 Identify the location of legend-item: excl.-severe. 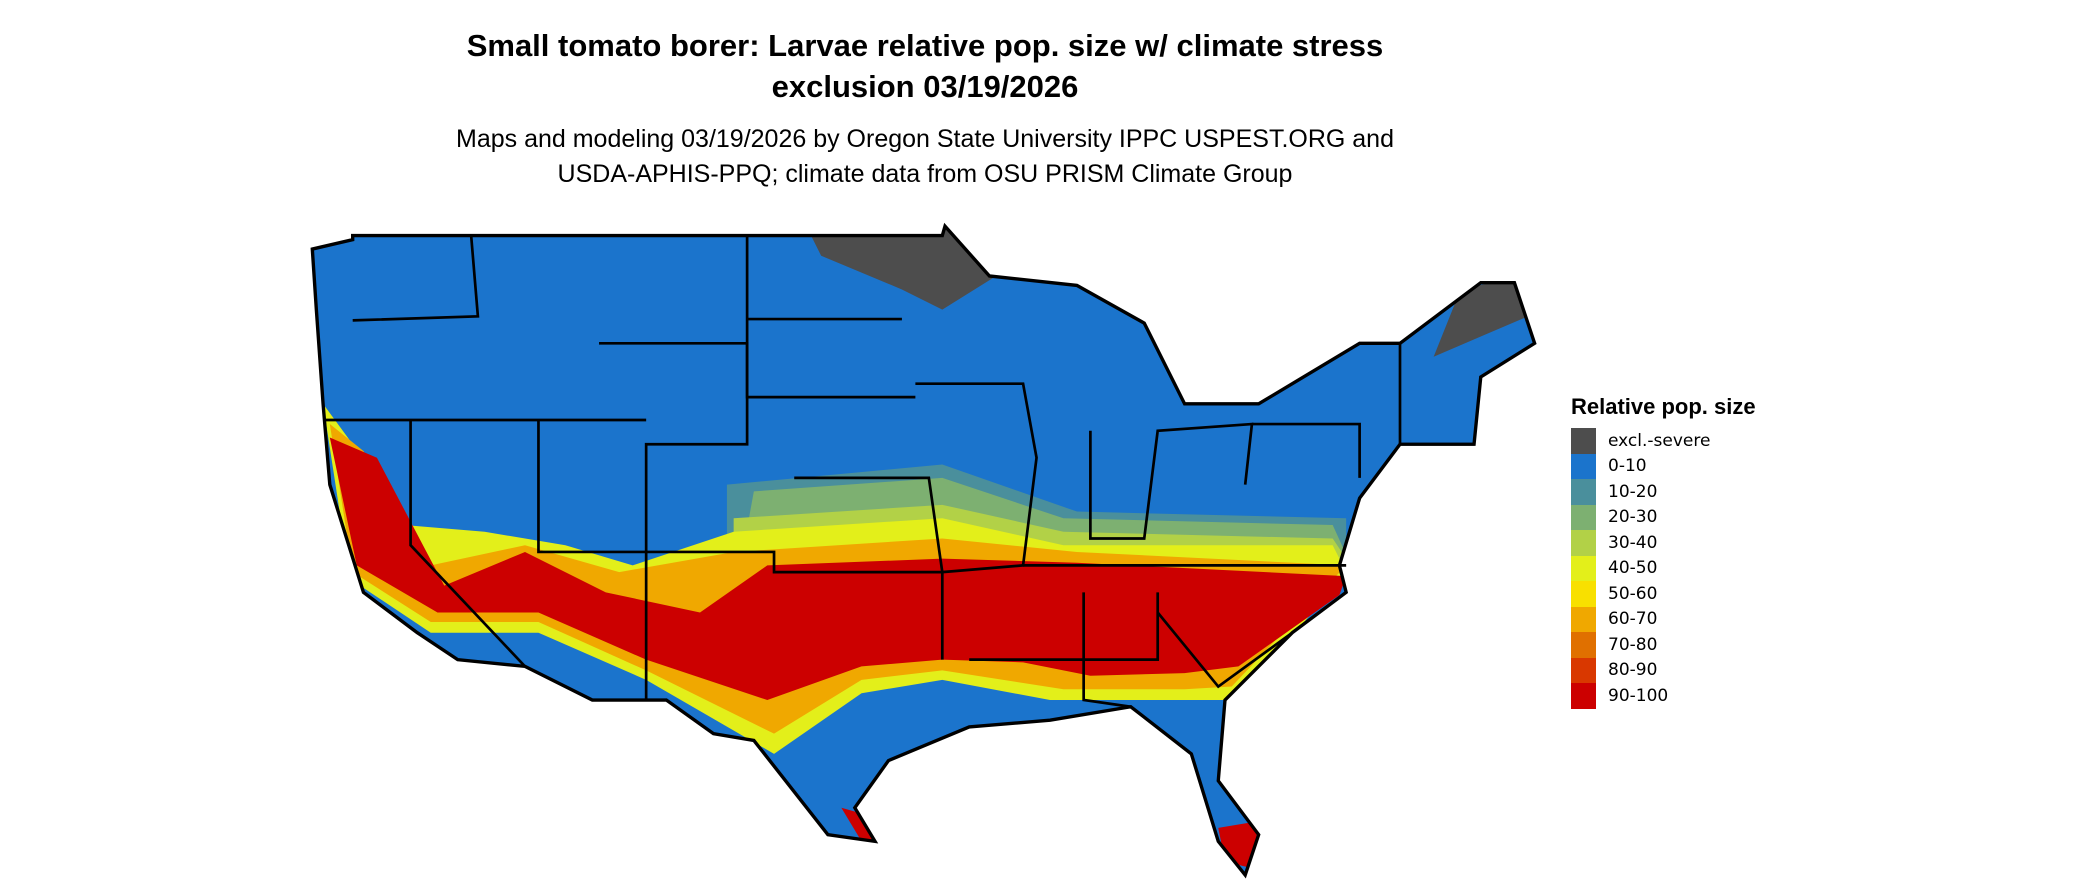
(1663, 441).